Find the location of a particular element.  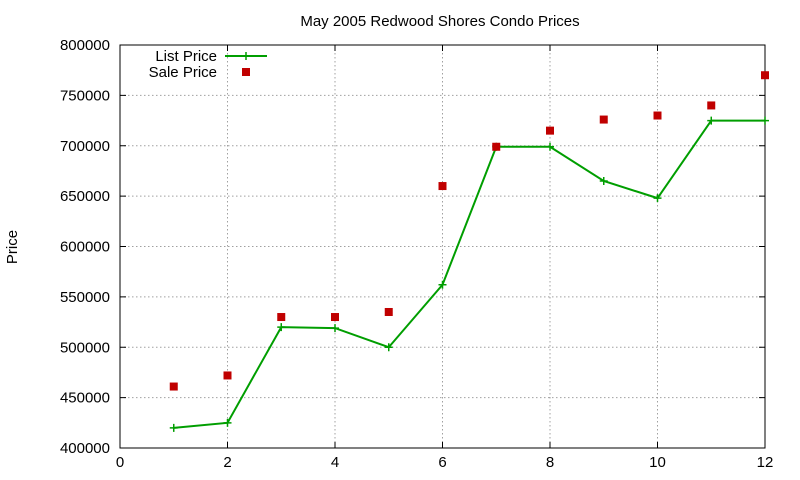

legend-marker-list-price is located at coordinates (246, 56).